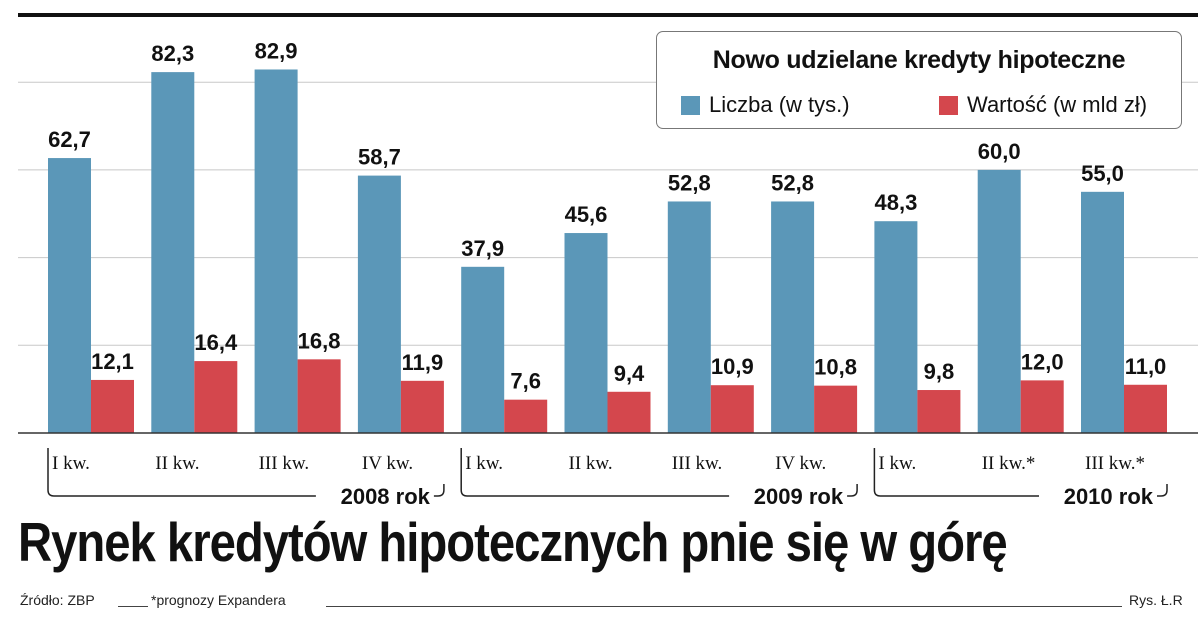 The width and height of the screenshot is (1200, 629). I want to click on data-label-wartosc: 11,0, so click(1146, 366).